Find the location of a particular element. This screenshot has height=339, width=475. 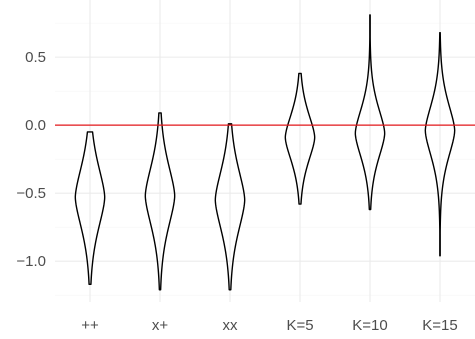

violin-++ is located at coordinates (90, 208).